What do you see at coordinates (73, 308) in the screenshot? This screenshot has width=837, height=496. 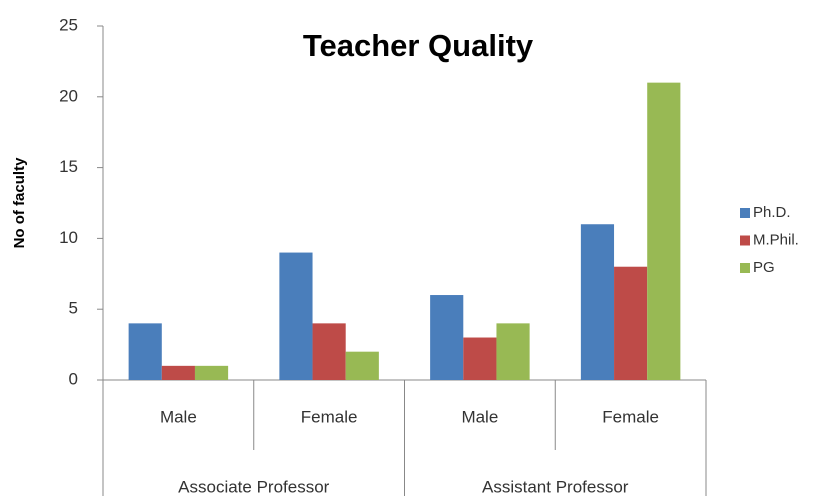 I see `y-tick-label: 5` at bounding box center [73, 308].